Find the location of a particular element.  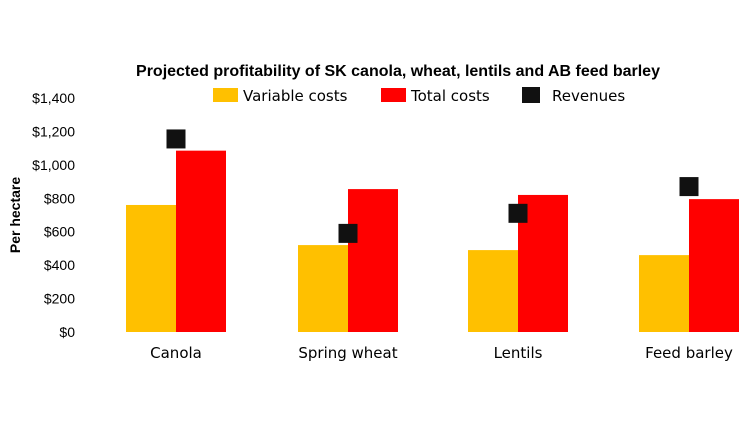

category-label: Feed barley is located at coordinates (689, 353).